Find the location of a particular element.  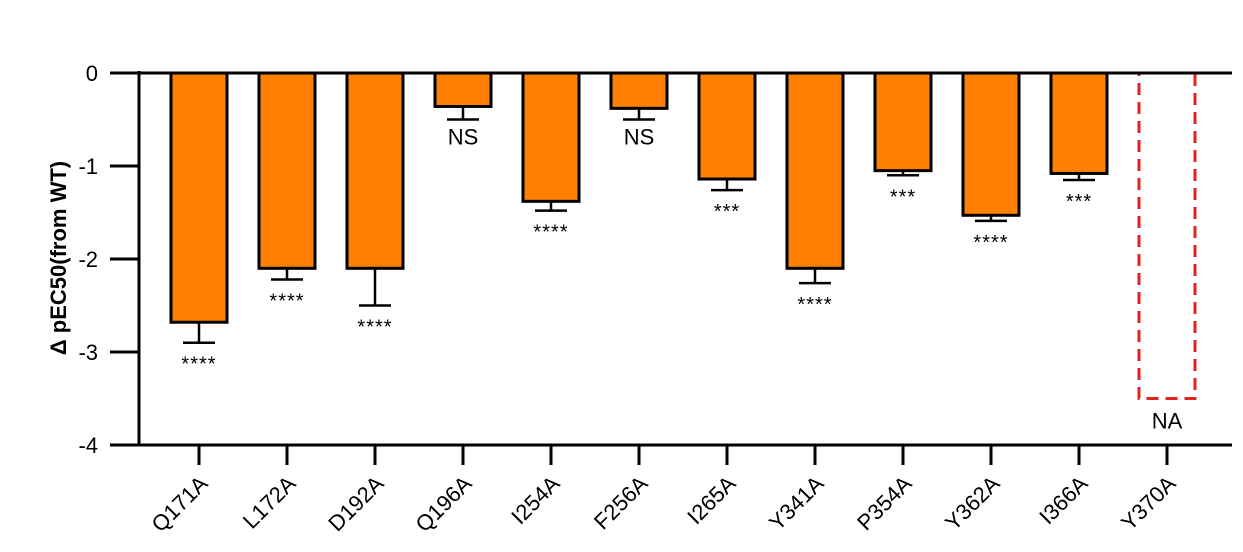

na-label: NA is located at coordinates (1167, 421).